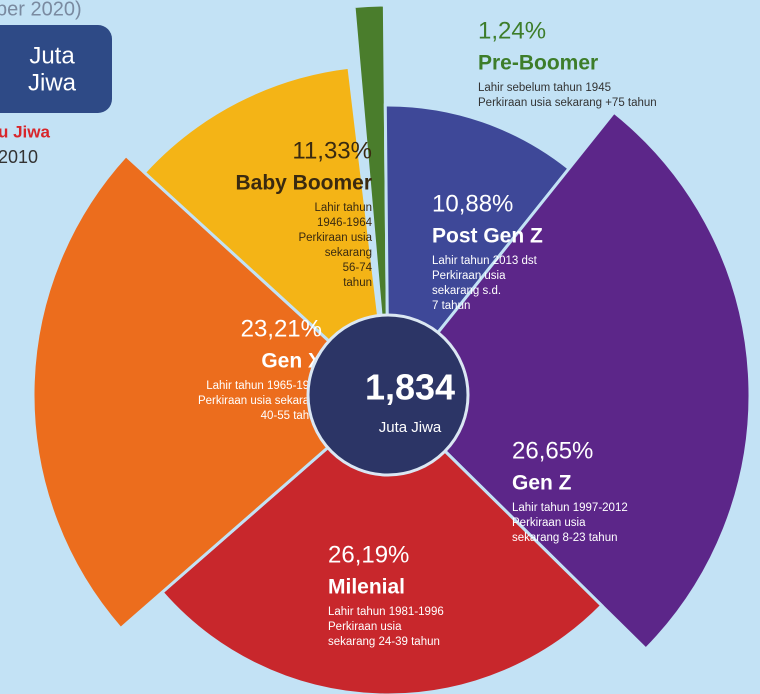  I want to click on center-unit: Juta Jiwa, so click(410, 427).